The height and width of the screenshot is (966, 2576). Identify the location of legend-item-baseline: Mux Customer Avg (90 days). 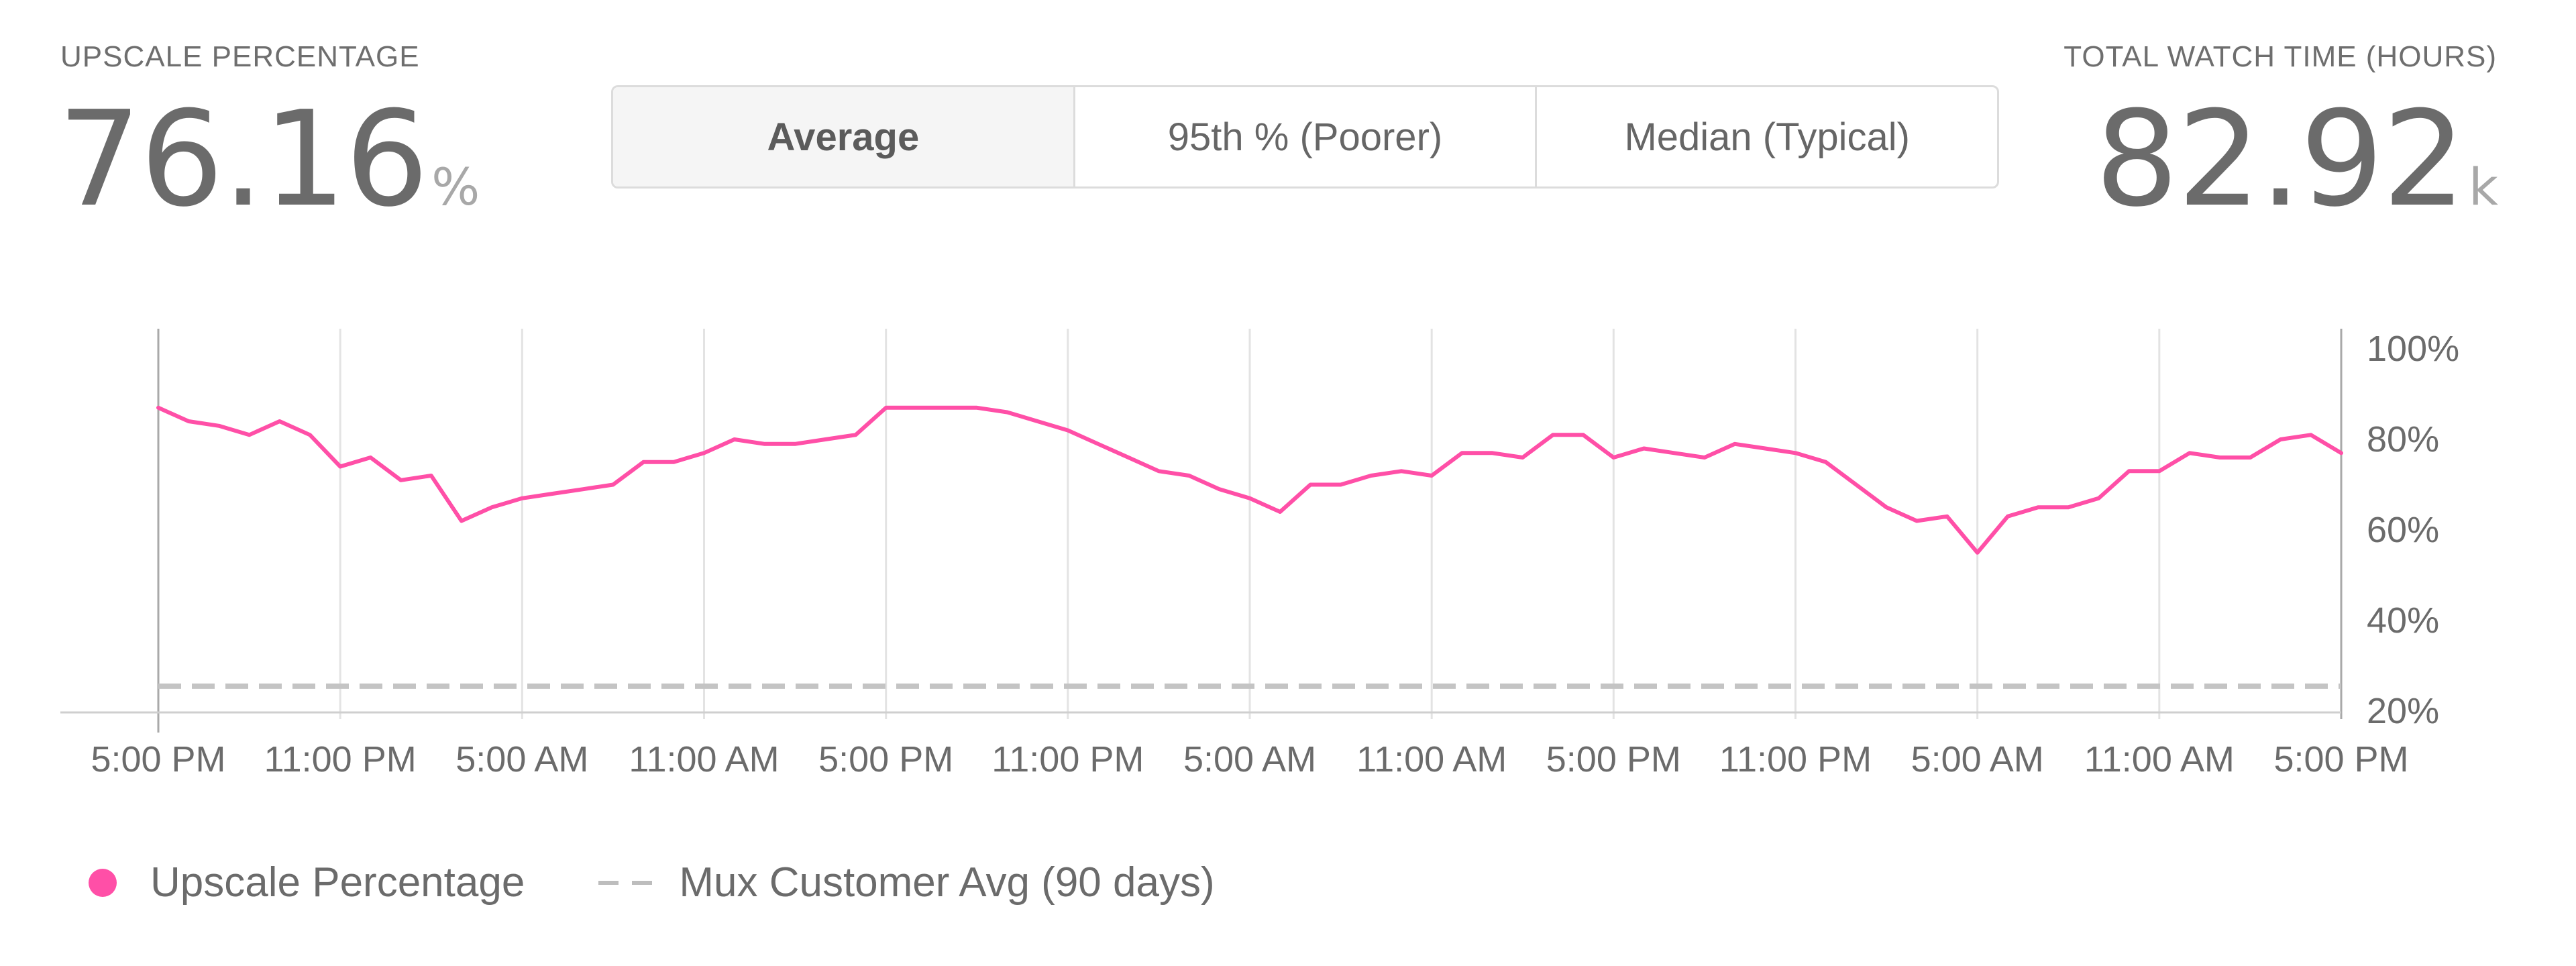
(906, 882).